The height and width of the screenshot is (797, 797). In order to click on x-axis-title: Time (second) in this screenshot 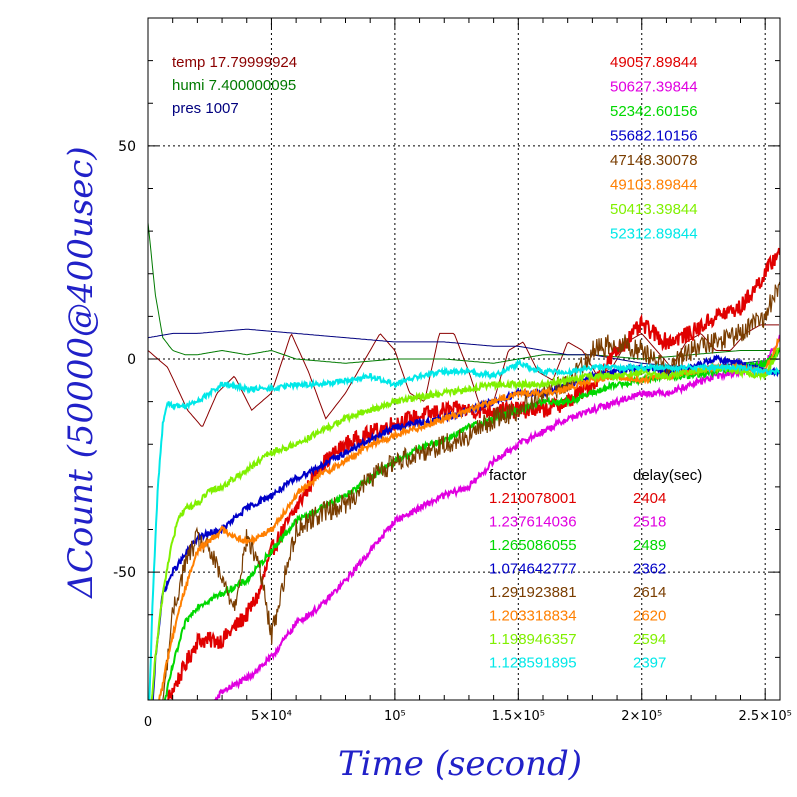, I will do `click(460, 764)`.